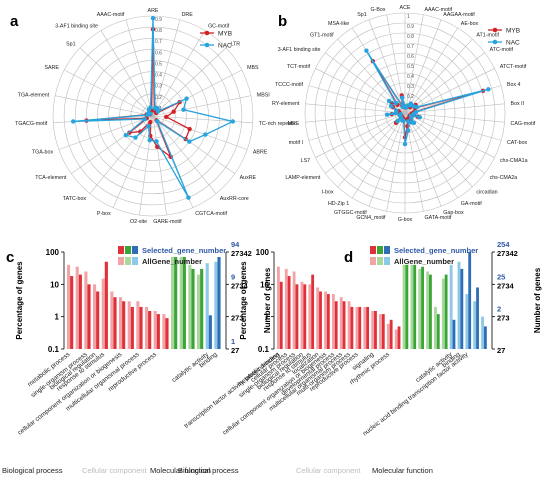 The image size is (550, 492). Describe the element at coordinates (73, 371) in the screenshot. I see `x-category-label: biological regulation` at that location.